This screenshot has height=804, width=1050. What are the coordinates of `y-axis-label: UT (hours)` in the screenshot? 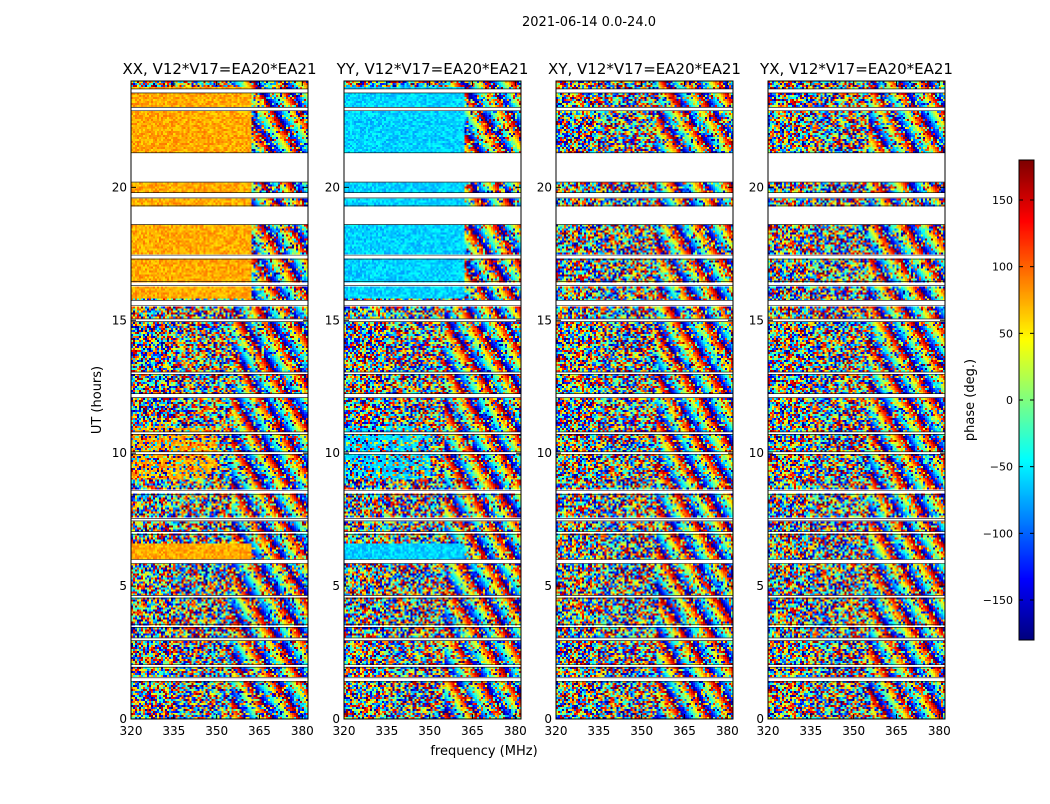 It's located at (97, 400).